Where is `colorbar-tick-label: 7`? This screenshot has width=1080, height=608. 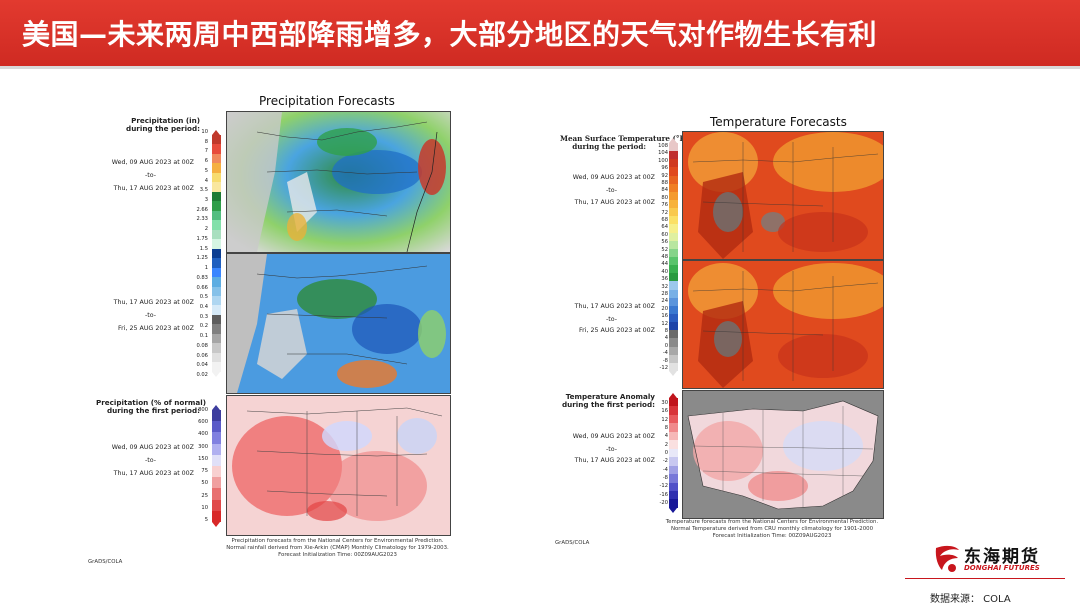
colorbar-tick-label: 7 is located at coordinates (206, 151).